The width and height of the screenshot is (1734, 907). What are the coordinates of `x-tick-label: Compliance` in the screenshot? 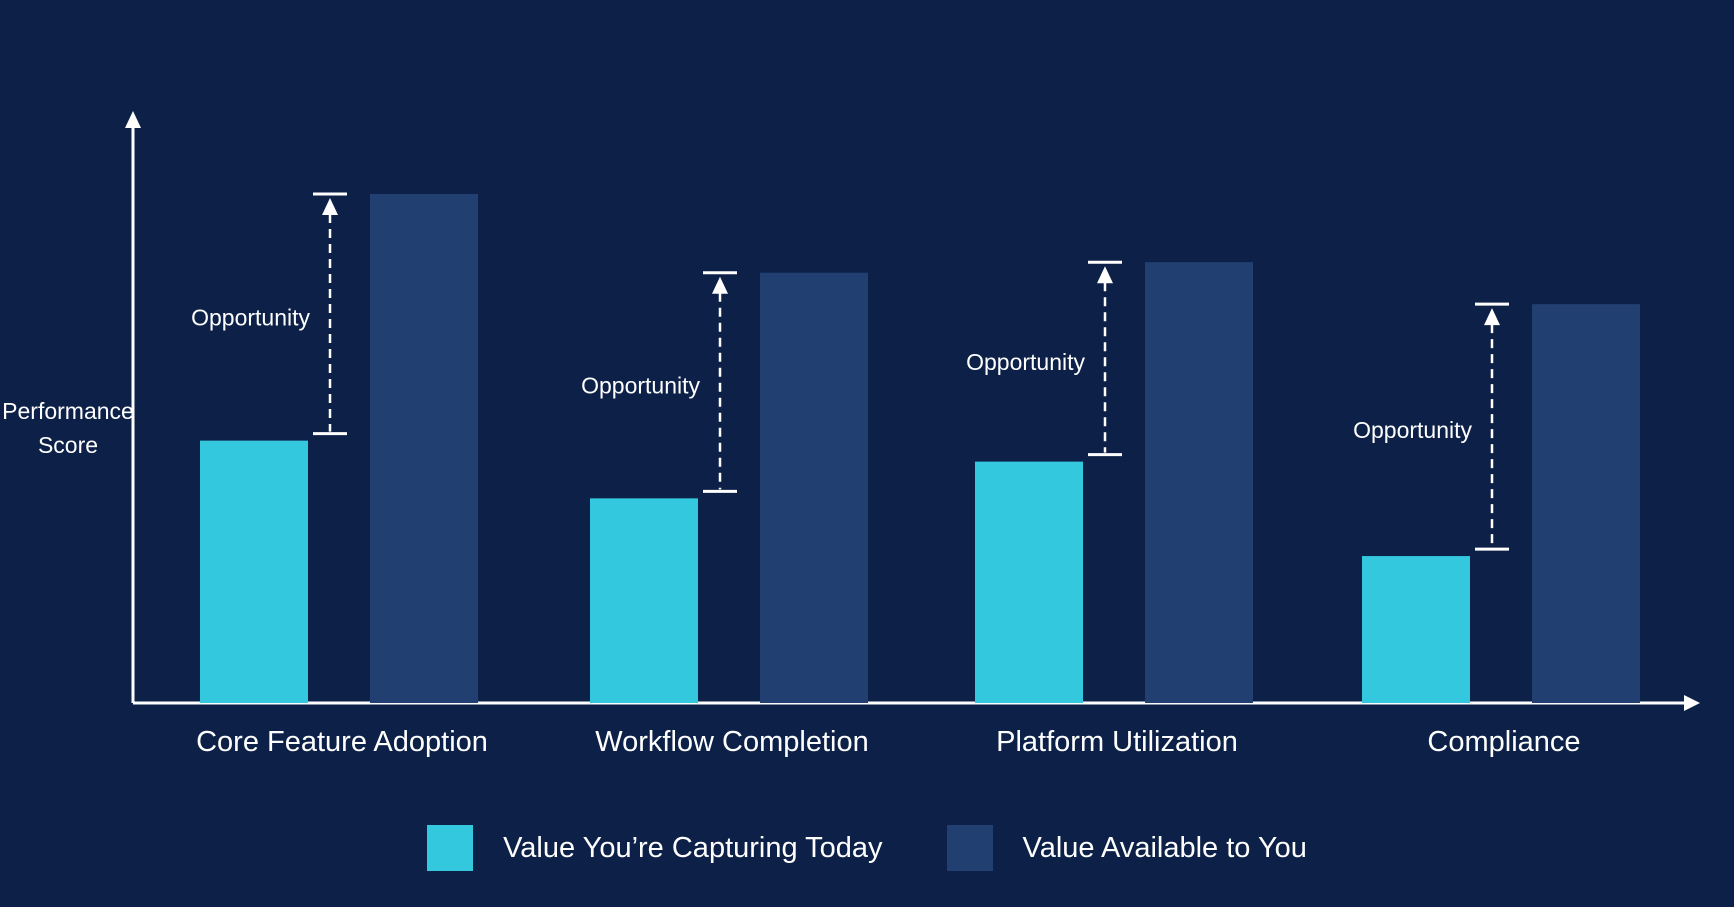 It's located at (1503, 742).